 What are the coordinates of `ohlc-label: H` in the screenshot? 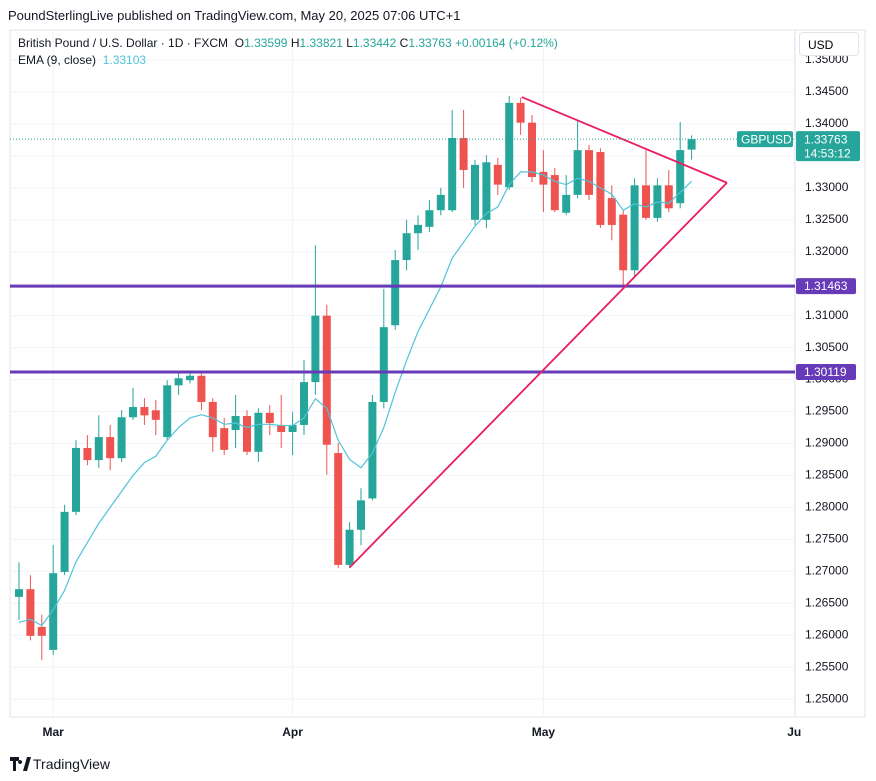 It's located at (295, 43).